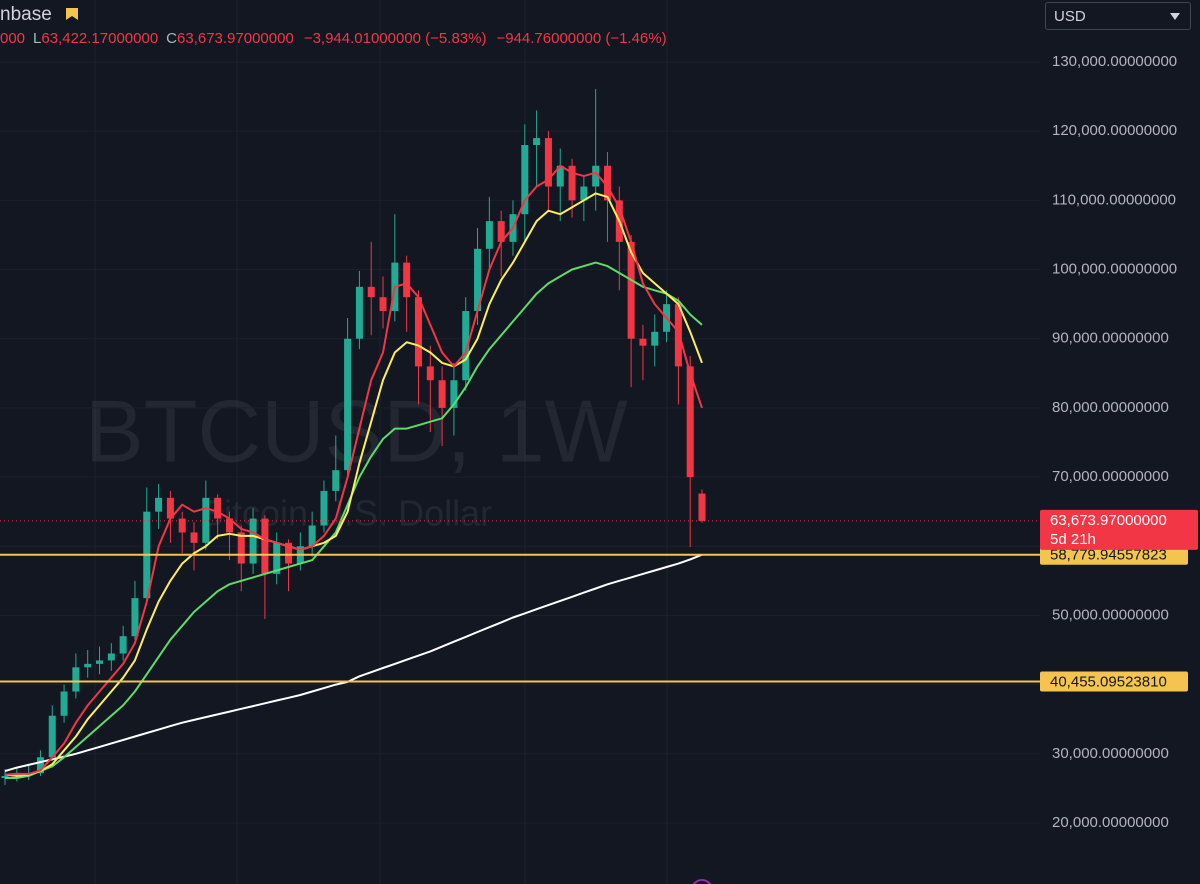  Describe the element at coordinates (1114, 268) in the screenshot. I see `y-tick-label: 100,000.00000000` at that location.